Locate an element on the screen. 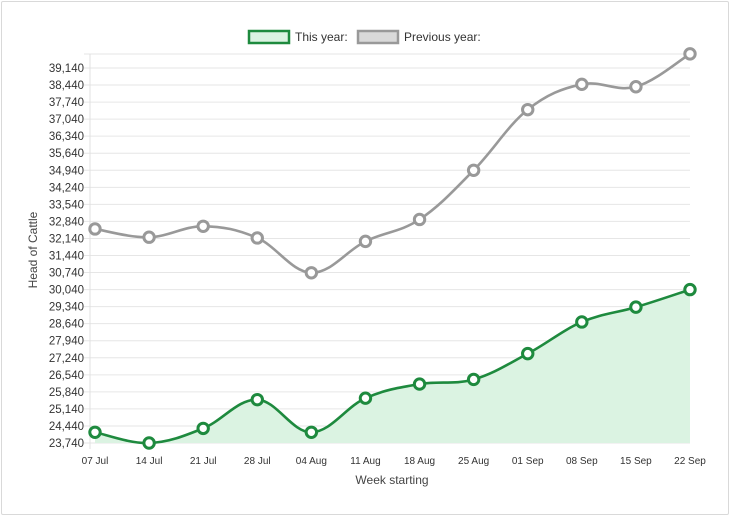  y-tick-label: 29,340 is located at coordinates (66, 308).